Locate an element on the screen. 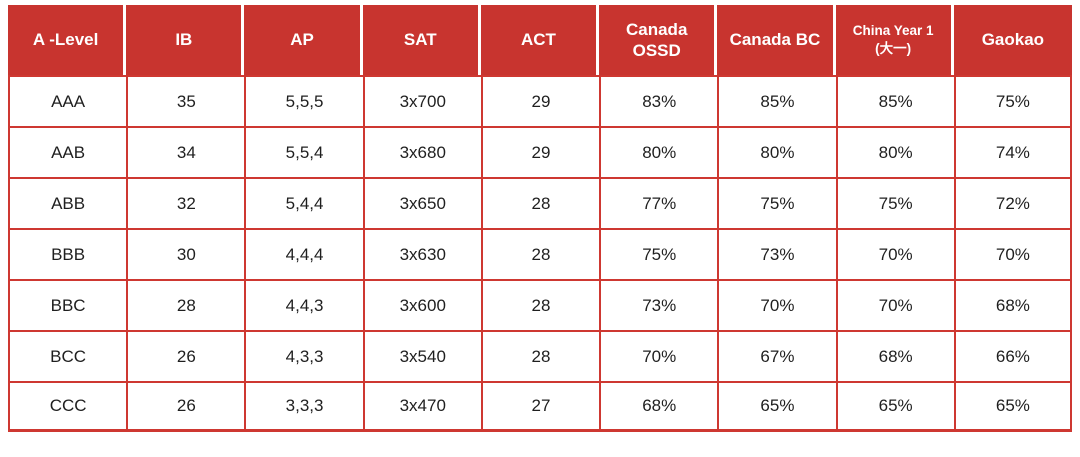 The width and height of the screenshot is (1080, 457). table-row: BBC 28 4,4,3 3x600 28 73% 70% 70% 68% is located at coordinates (540, 304).